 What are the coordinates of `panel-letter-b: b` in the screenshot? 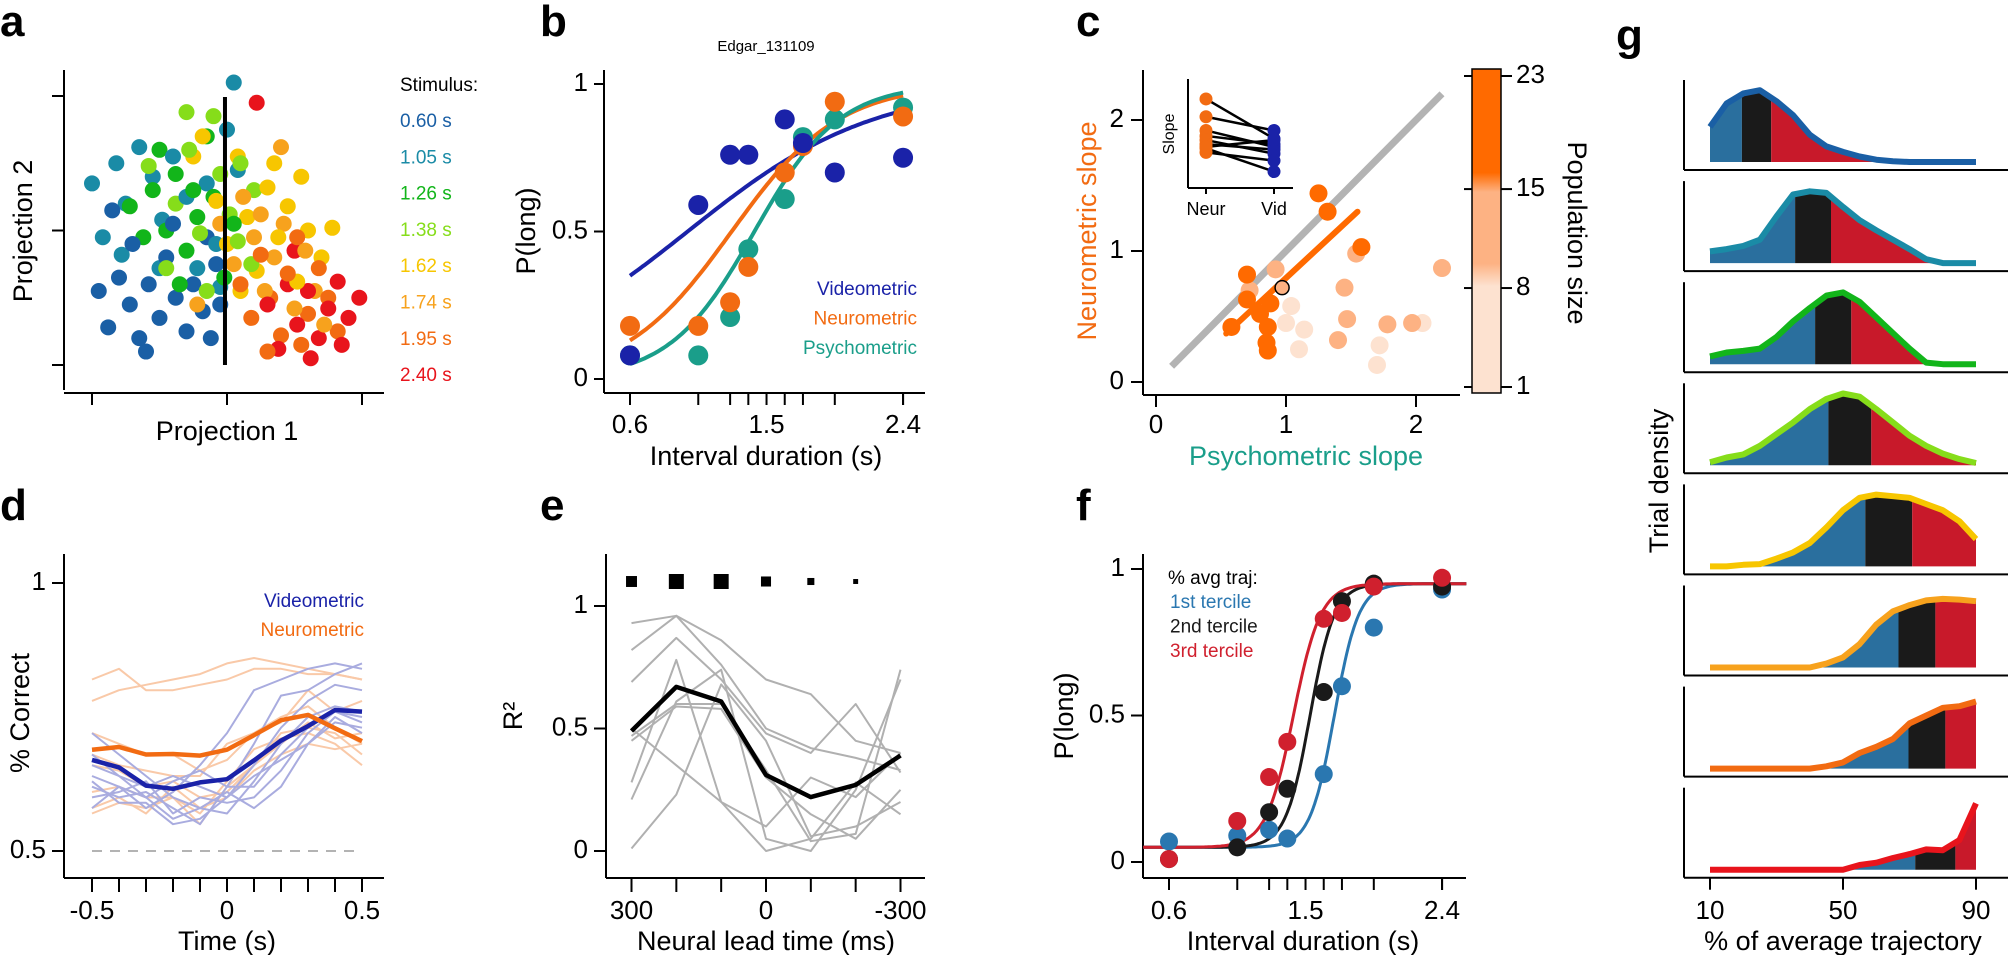 It's located at (553, 23).